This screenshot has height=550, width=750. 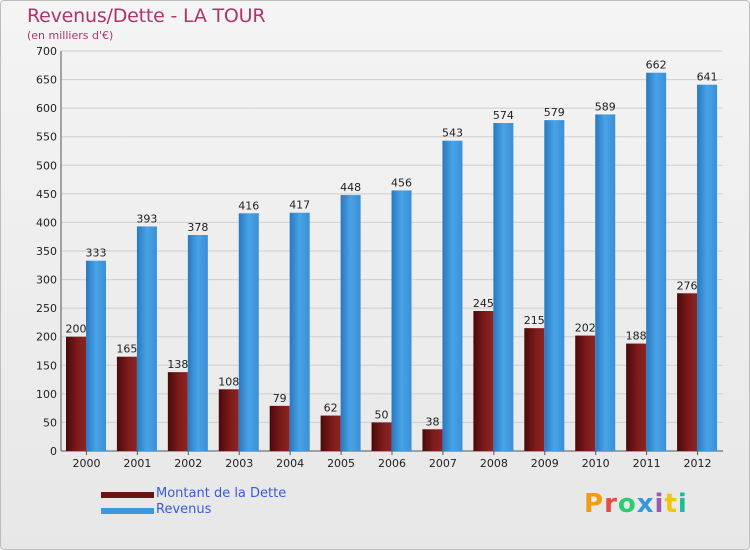 What do you see at coordinates (545, 463) in the screenshot?
I see `x-tick-label: 2009` at bounding box center [545, 463].